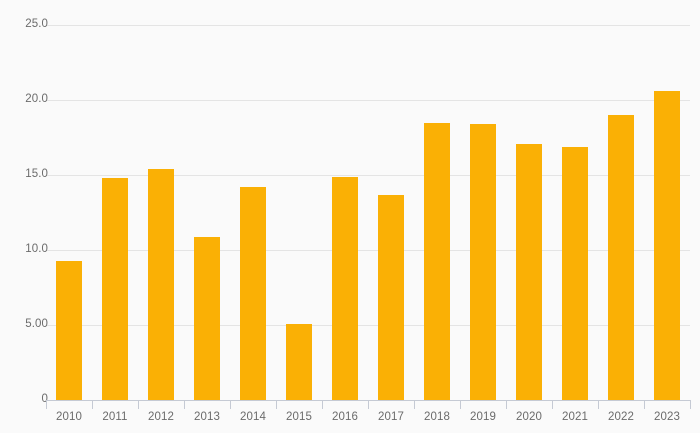 This screenshot has width=700, height=433. I want to click on x-axis-tick-label: 2012, so click(161, 417).